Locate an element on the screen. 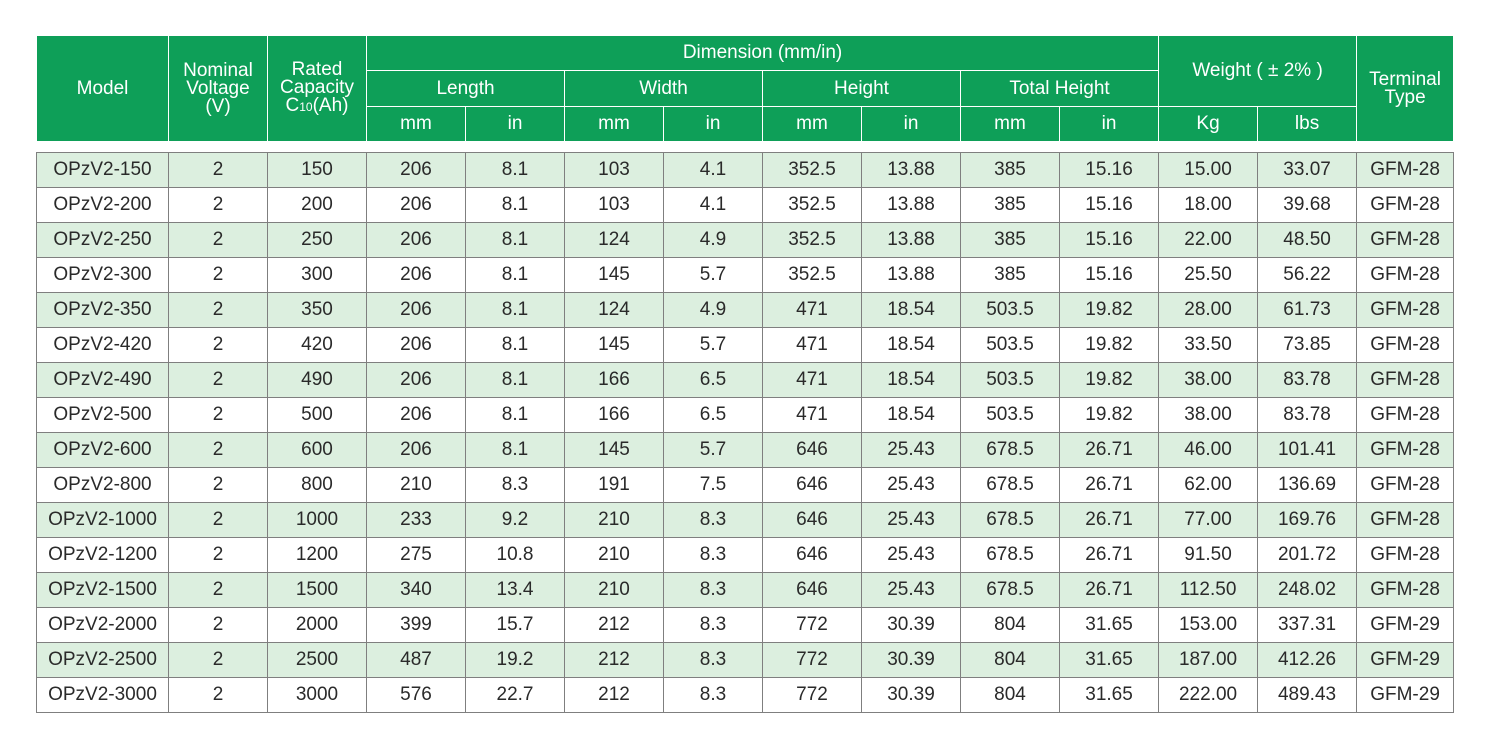 The image size is (1489, 756). cell-width-mm: 212 is located at coordinates (614, 625).